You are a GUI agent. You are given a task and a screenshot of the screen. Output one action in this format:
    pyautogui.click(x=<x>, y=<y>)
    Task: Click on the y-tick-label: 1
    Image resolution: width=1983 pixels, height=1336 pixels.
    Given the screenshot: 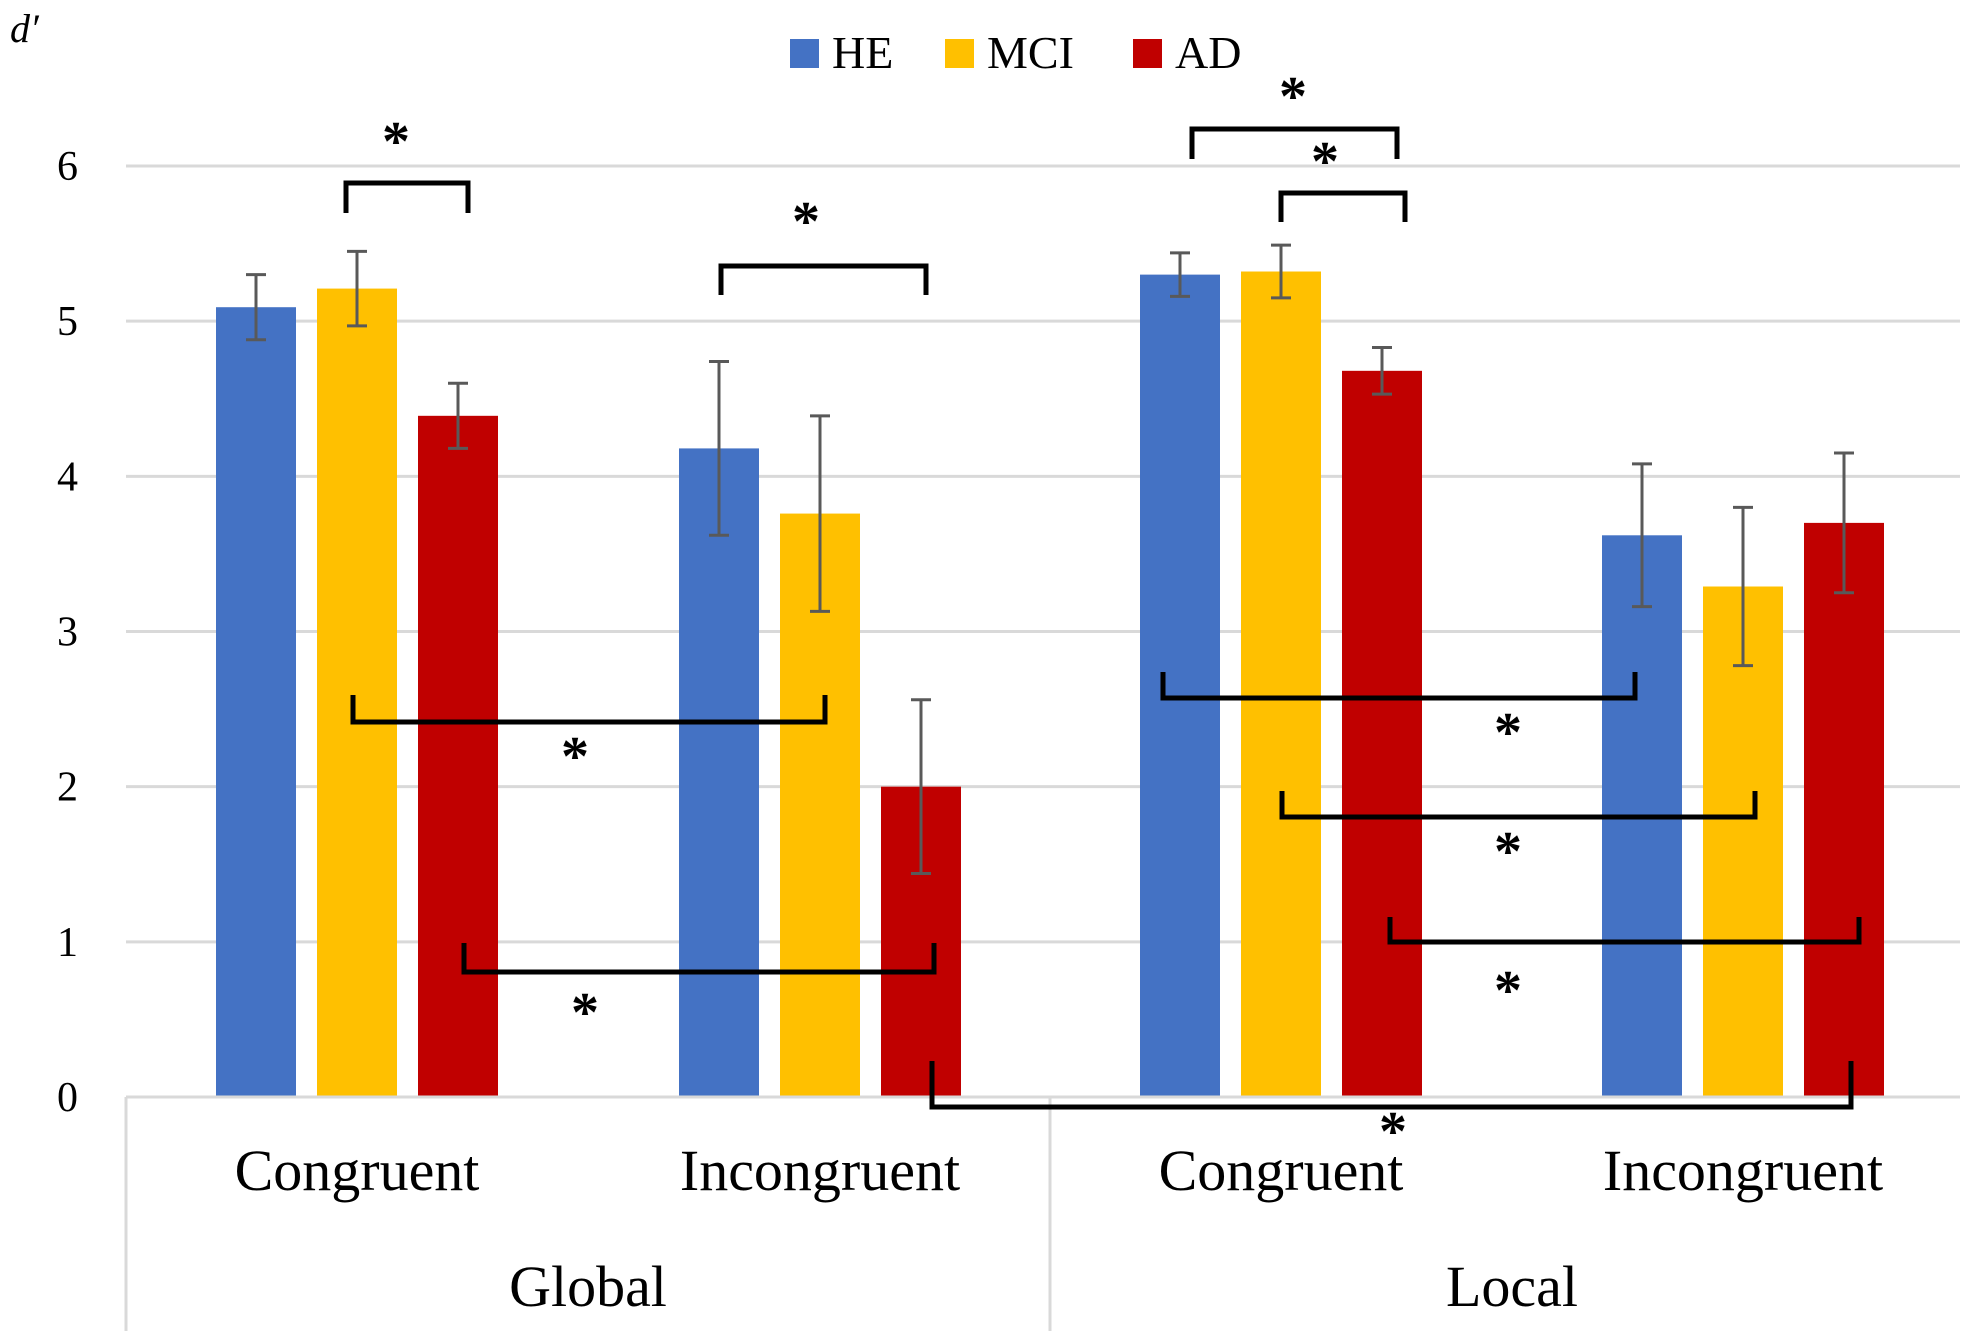 What is the action you would take?
    pyautogui.click(x=67, y=943)
    